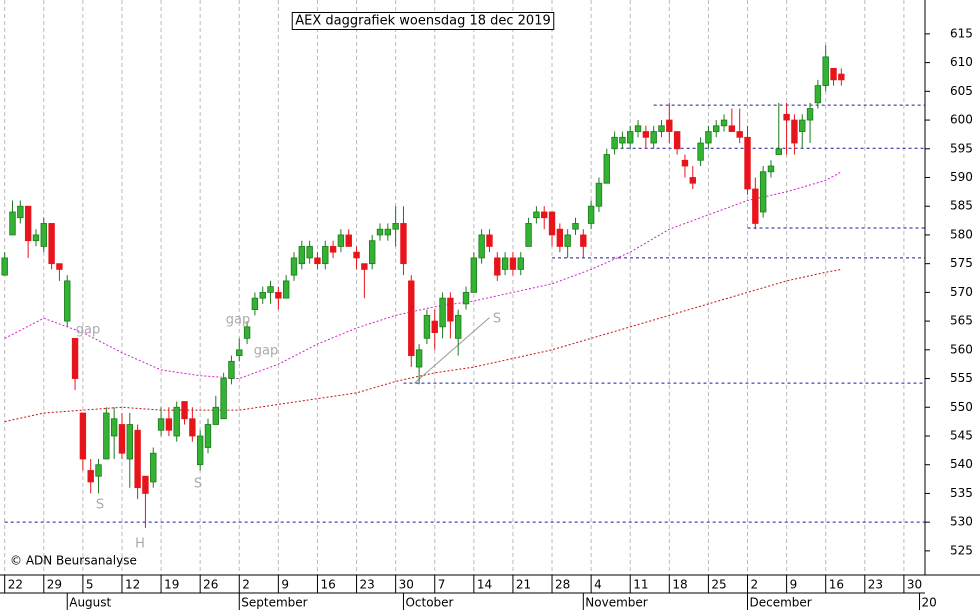  Describe the element at coordinates (523, 585) in the screenshot. I see `x-tick-label: 21` at that location.